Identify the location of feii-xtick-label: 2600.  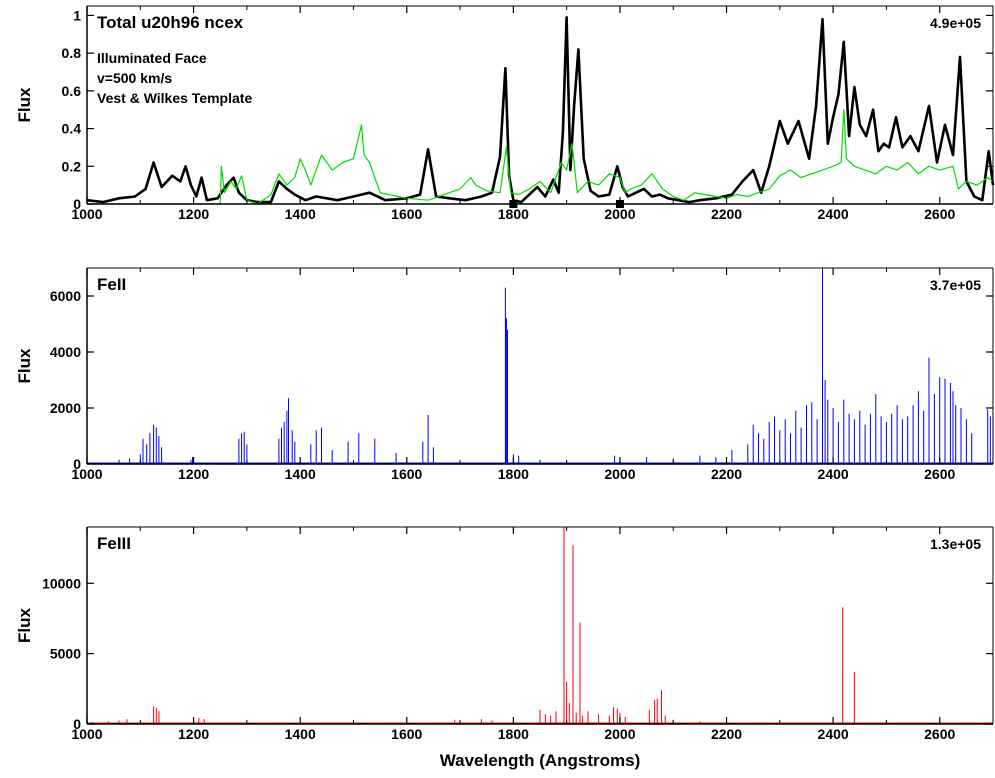
(939, 474).